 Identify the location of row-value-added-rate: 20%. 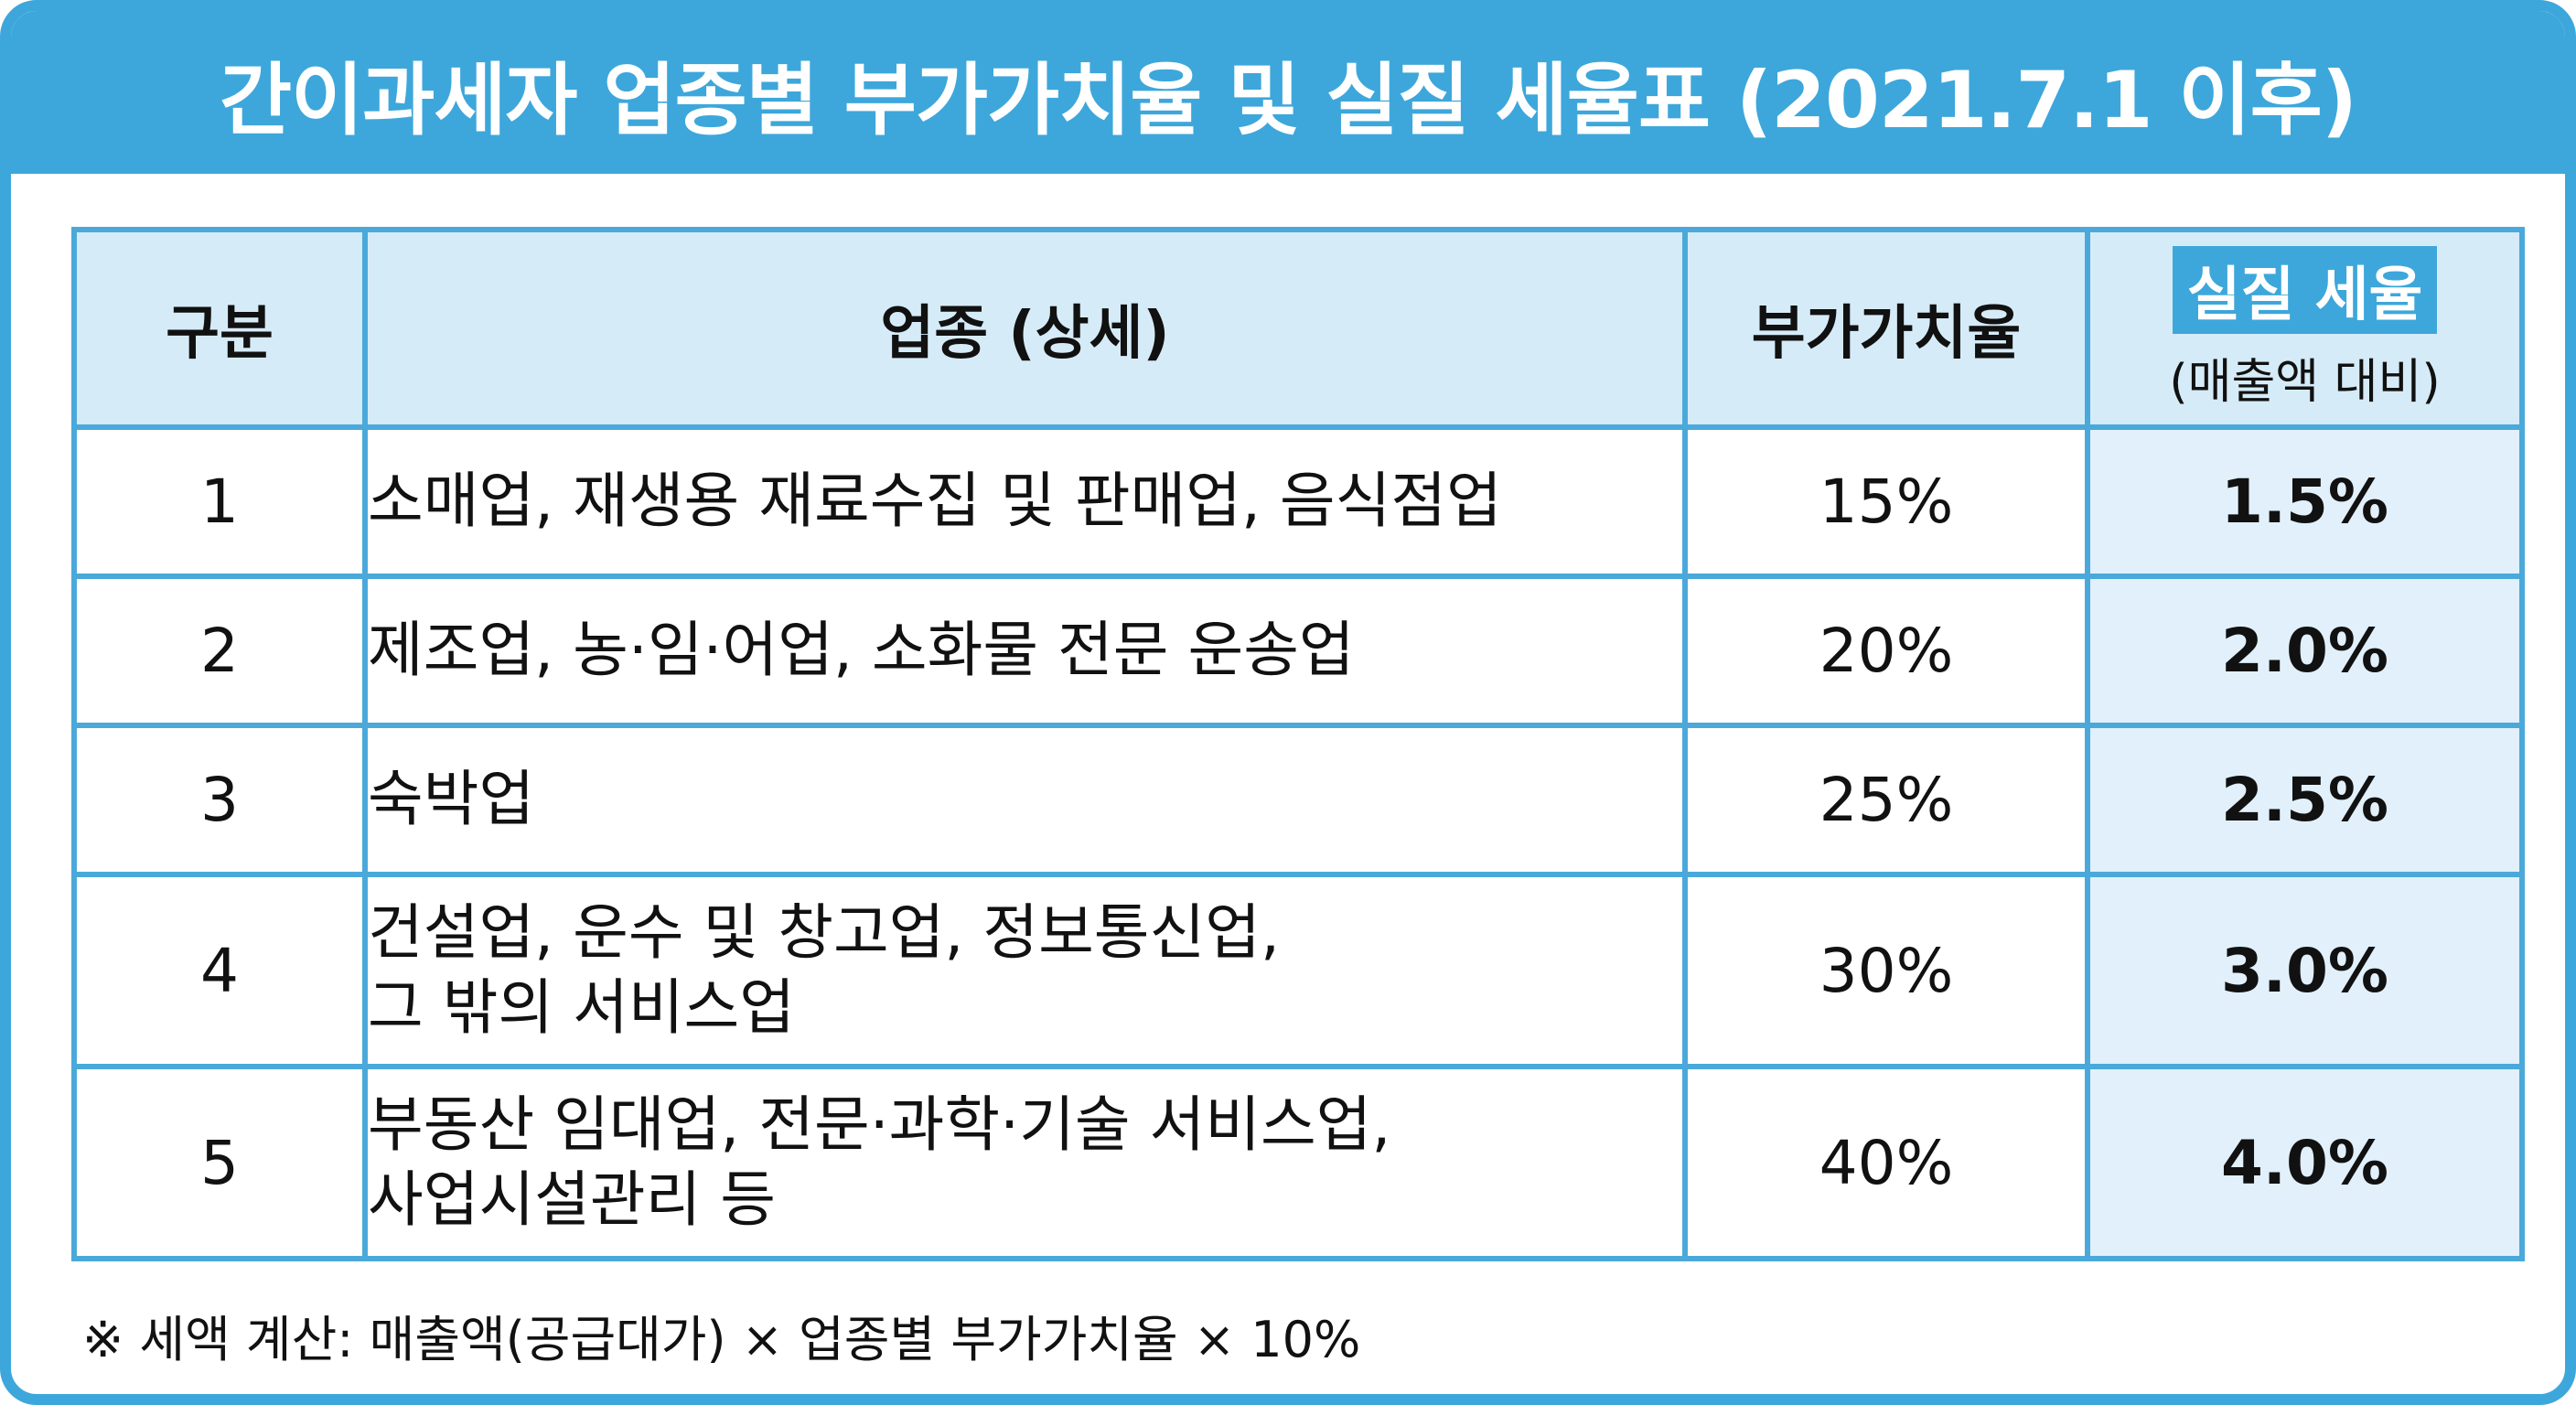
(1886, 651).